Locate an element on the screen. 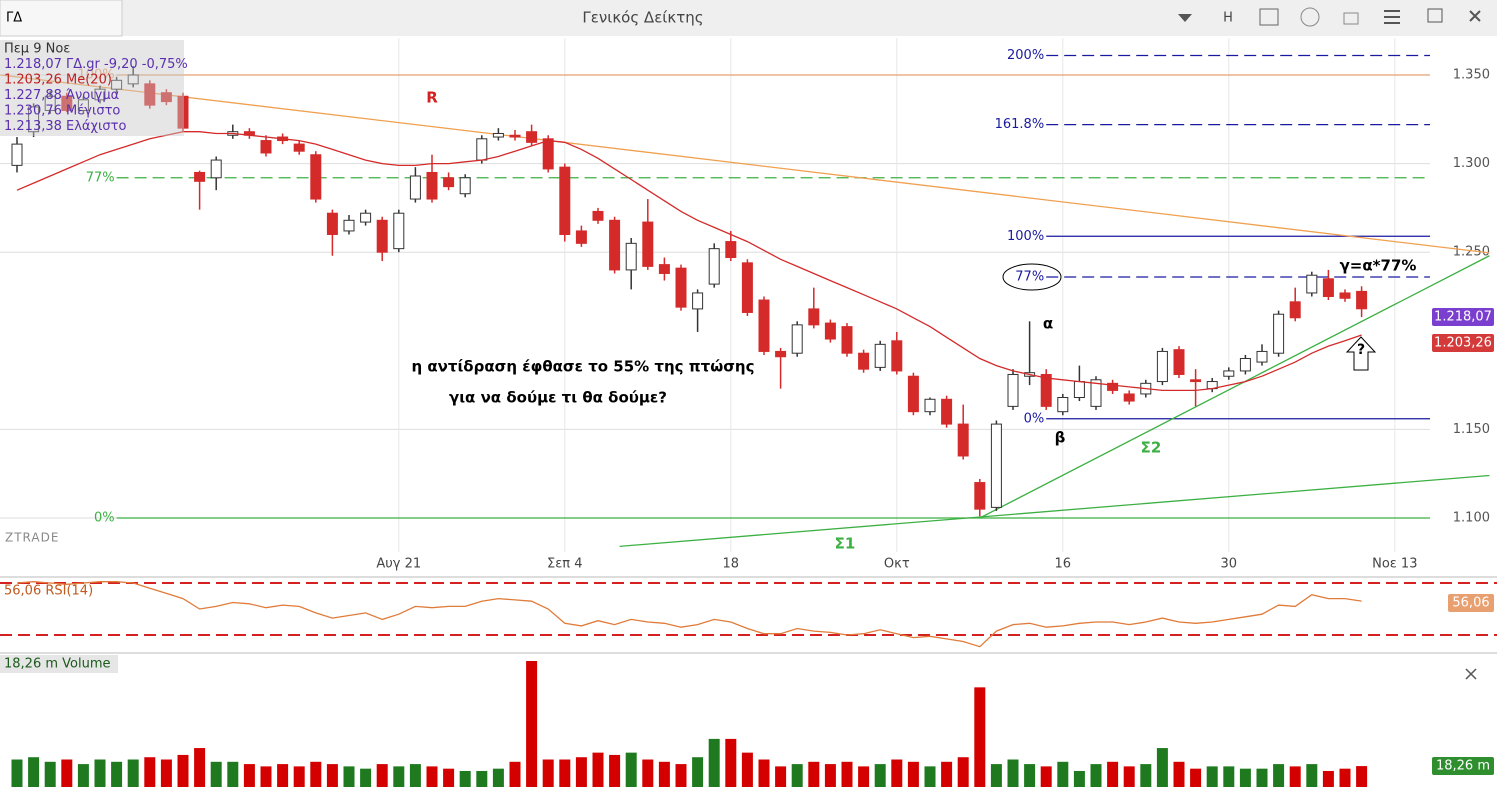  annotation: β is located at coordinates (1060, 438).